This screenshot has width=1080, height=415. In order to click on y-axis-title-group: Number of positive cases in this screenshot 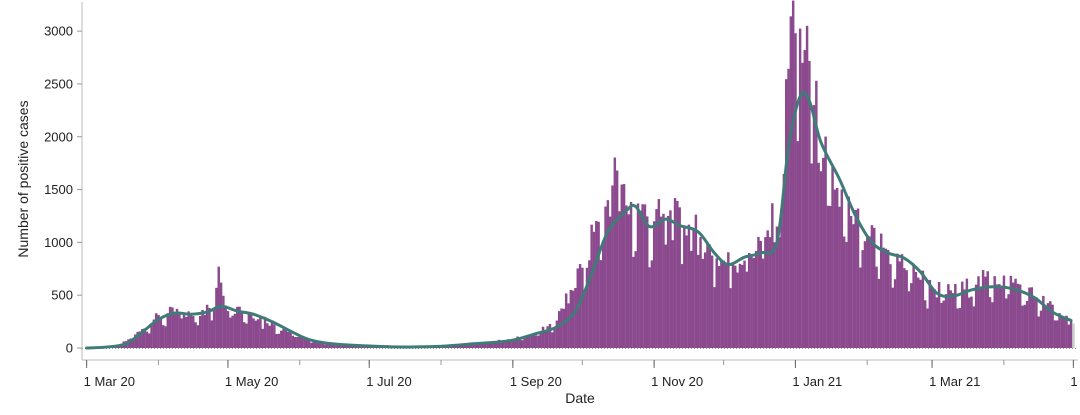, I will do `click(23, 178)`.